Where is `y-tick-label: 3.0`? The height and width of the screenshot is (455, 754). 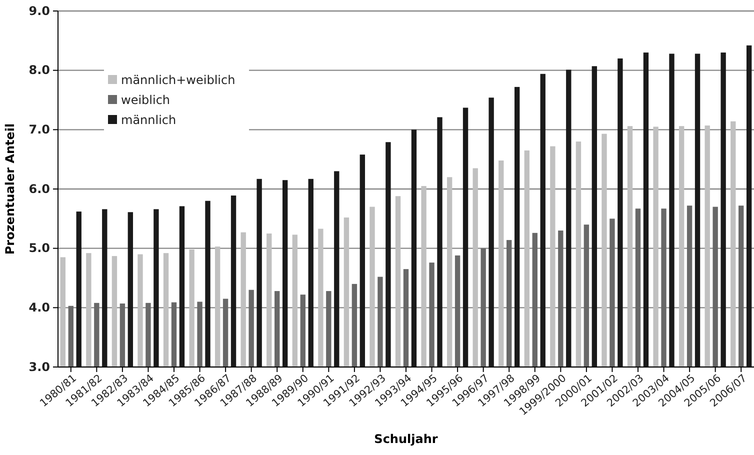
y-tick-label: 3.0 is located at coordinates (39, 367).